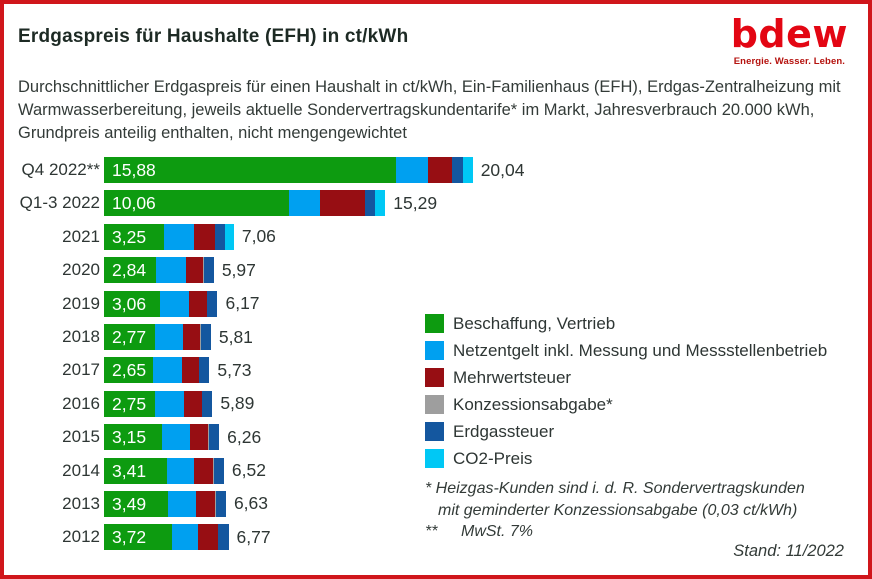 The width and height of the screenshot is (872, 579). I want to click on bar-segment-beschaffung: 3,41, so click(135, 470).